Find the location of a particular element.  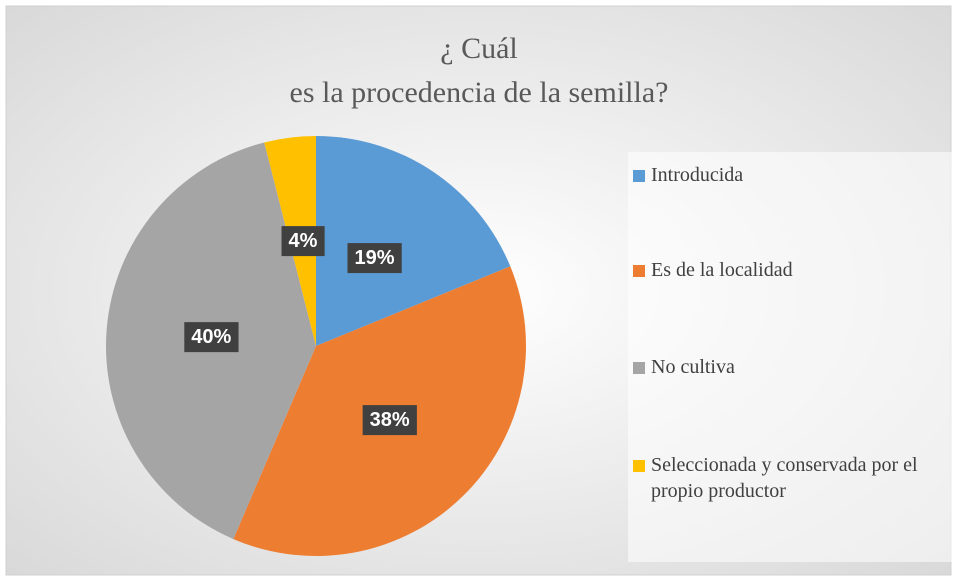

data-label: 40% is located at coordinates (211, 337).